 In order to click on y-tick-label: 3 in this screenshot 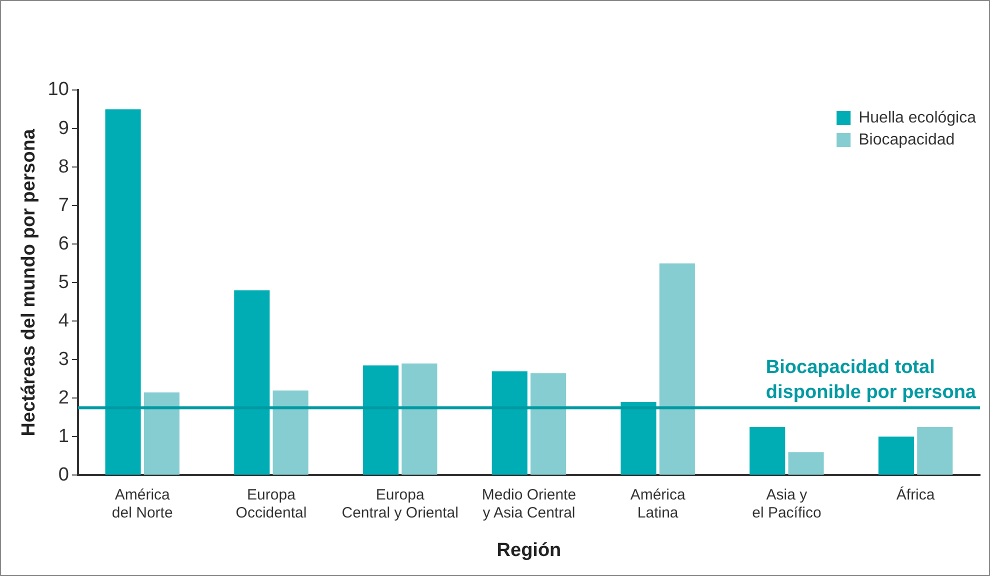, I will do `click(63, 359)`.